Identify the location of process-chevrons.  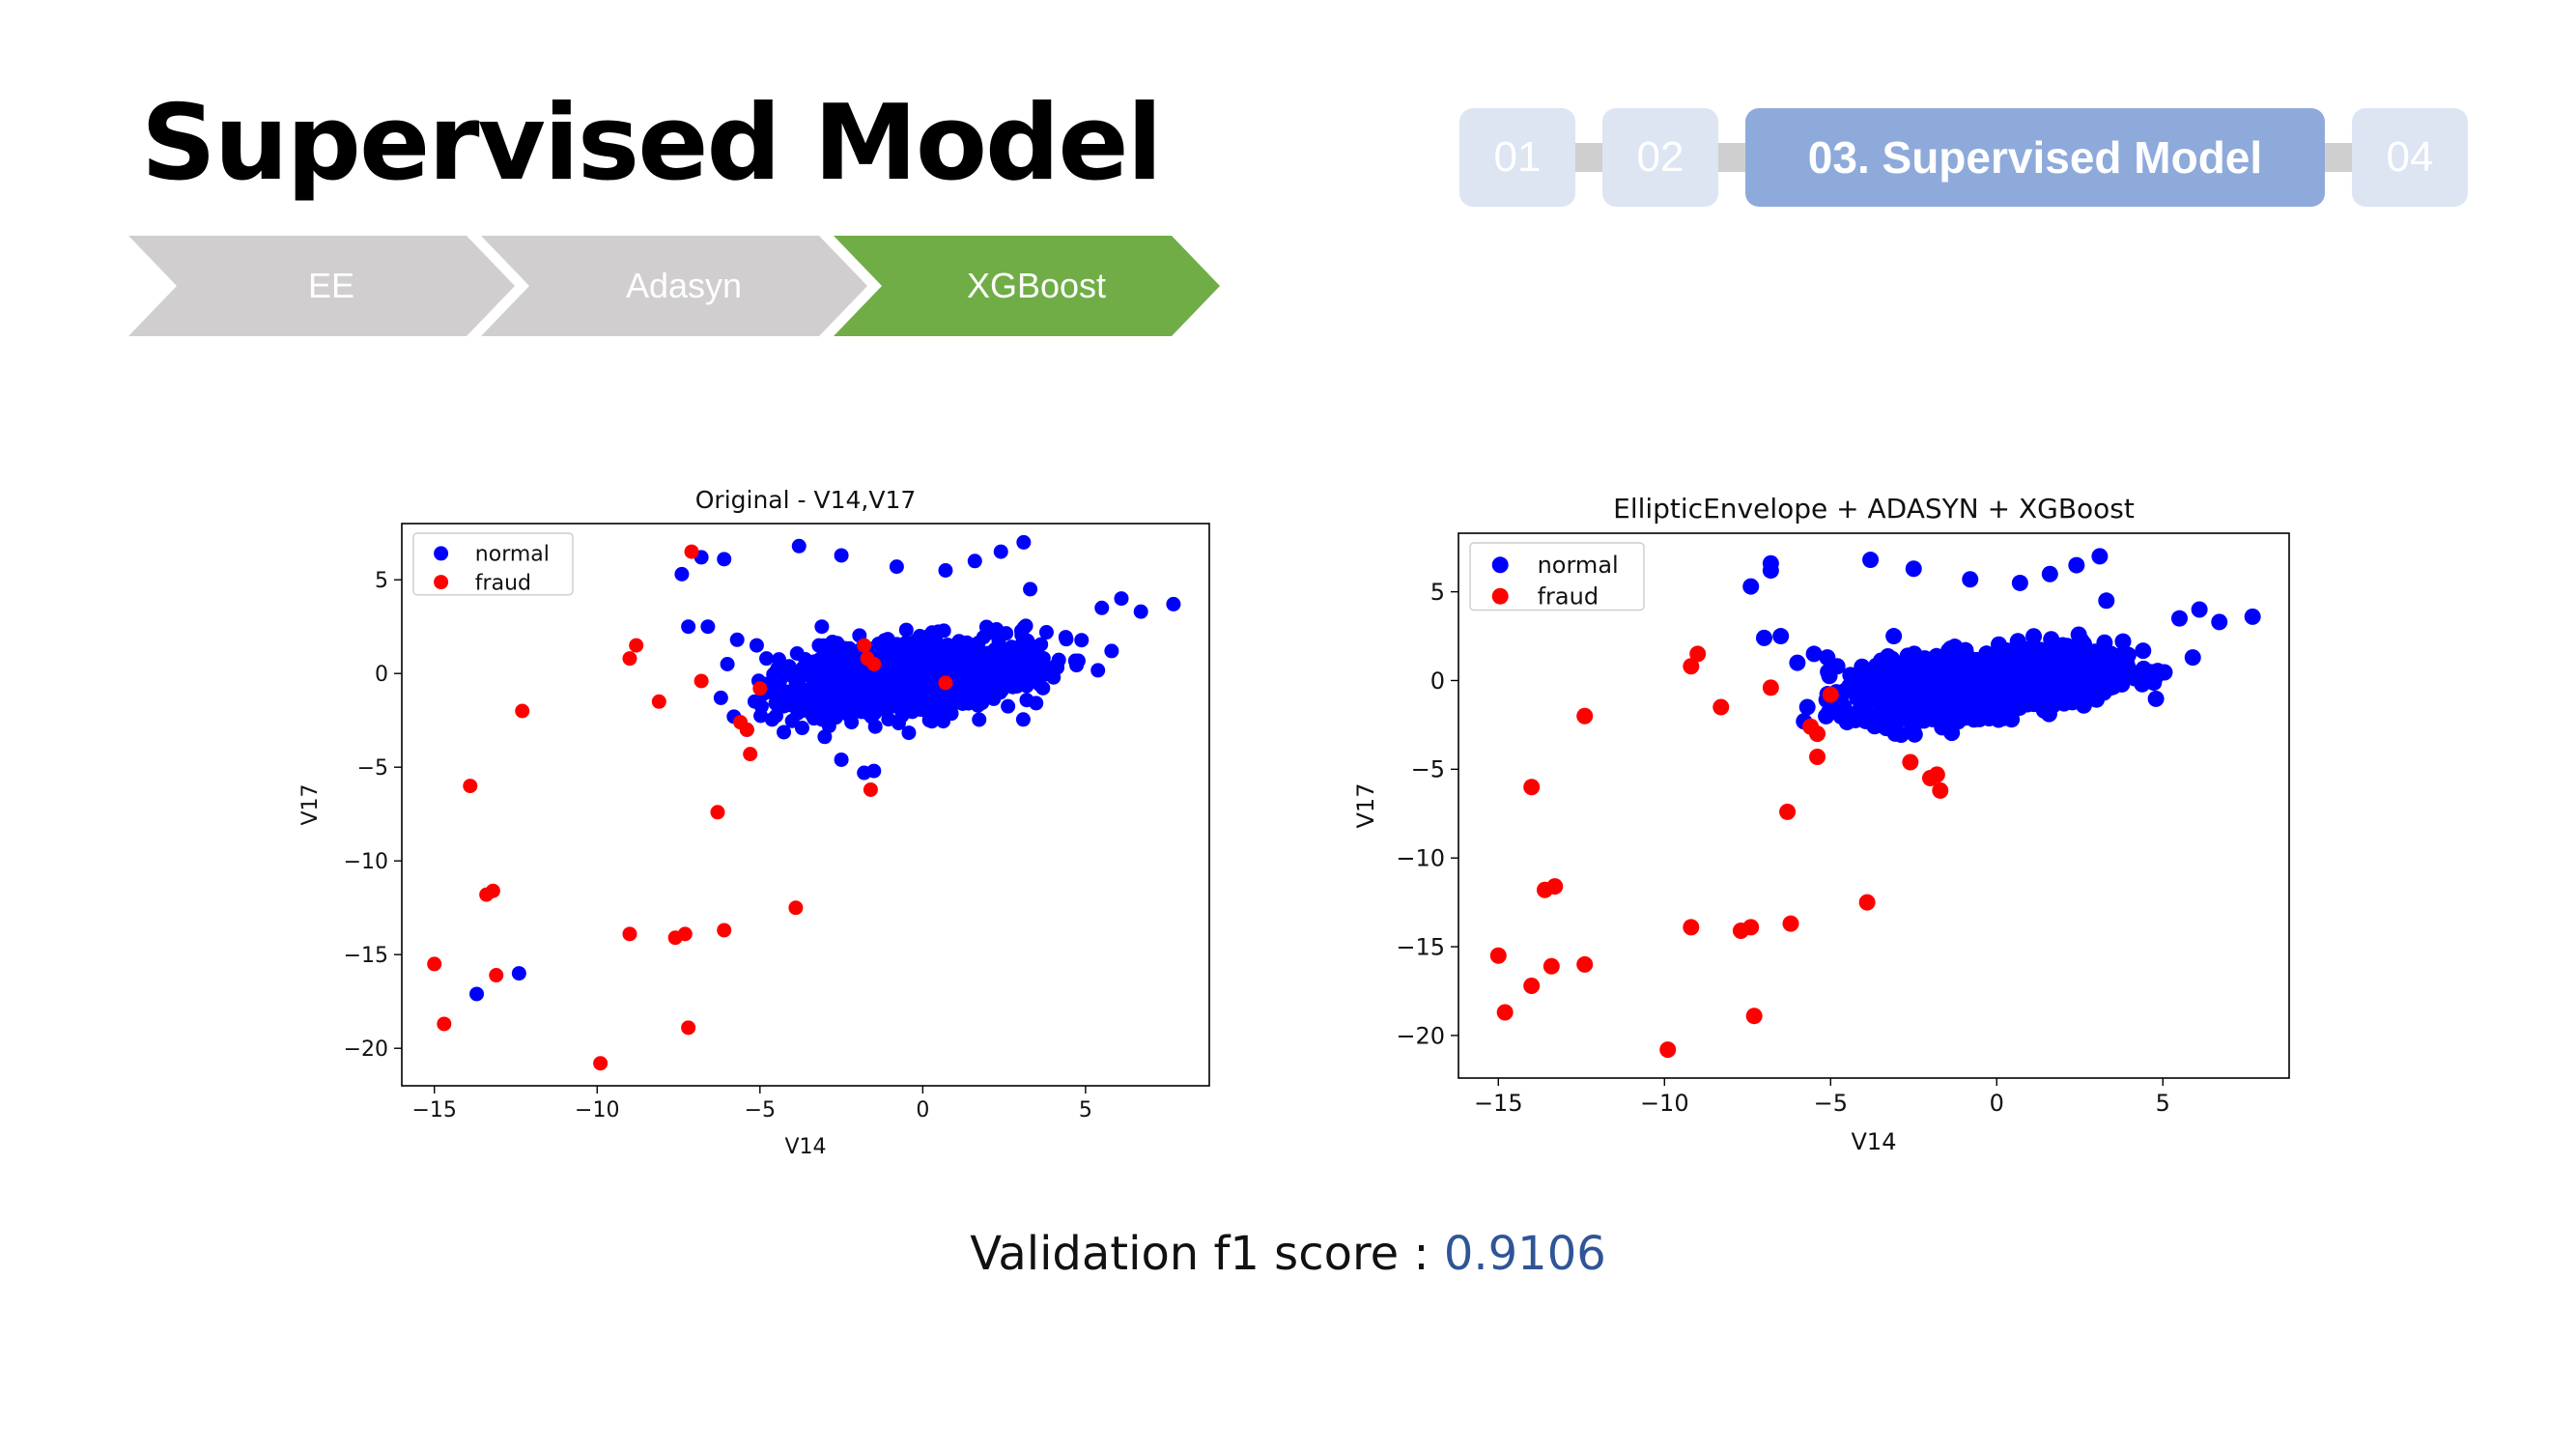
(674, 286).